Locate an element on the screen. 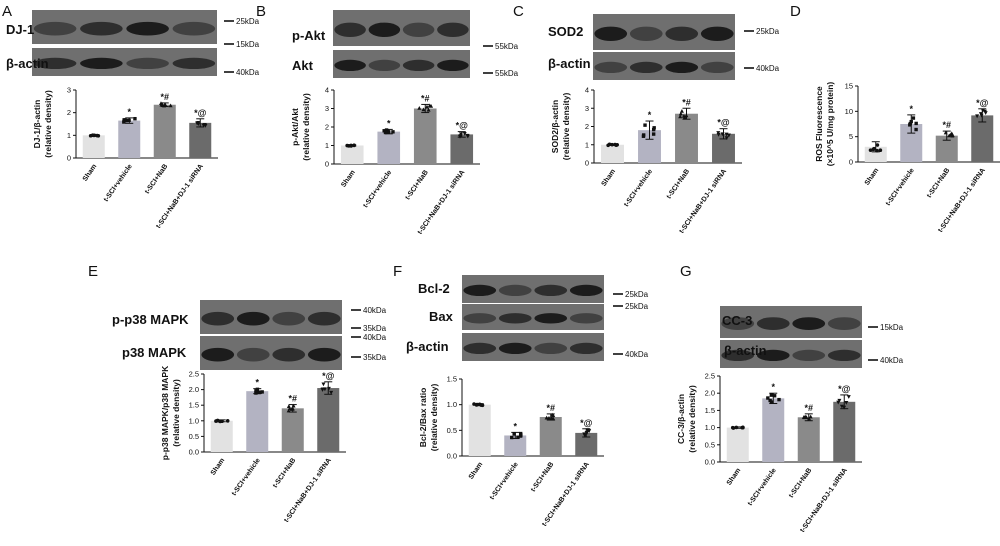  kda-label: 55kDa is located at coordinates (507, 73).